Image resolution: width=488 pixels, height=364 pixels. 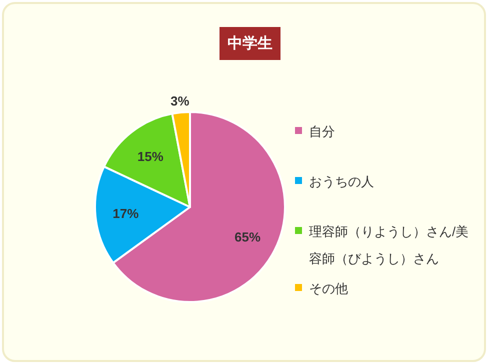 What do you see at coordinates (341, 181) in the screenshot?
I see `legend-label: おうちの人` at bounding box center [341, 181].